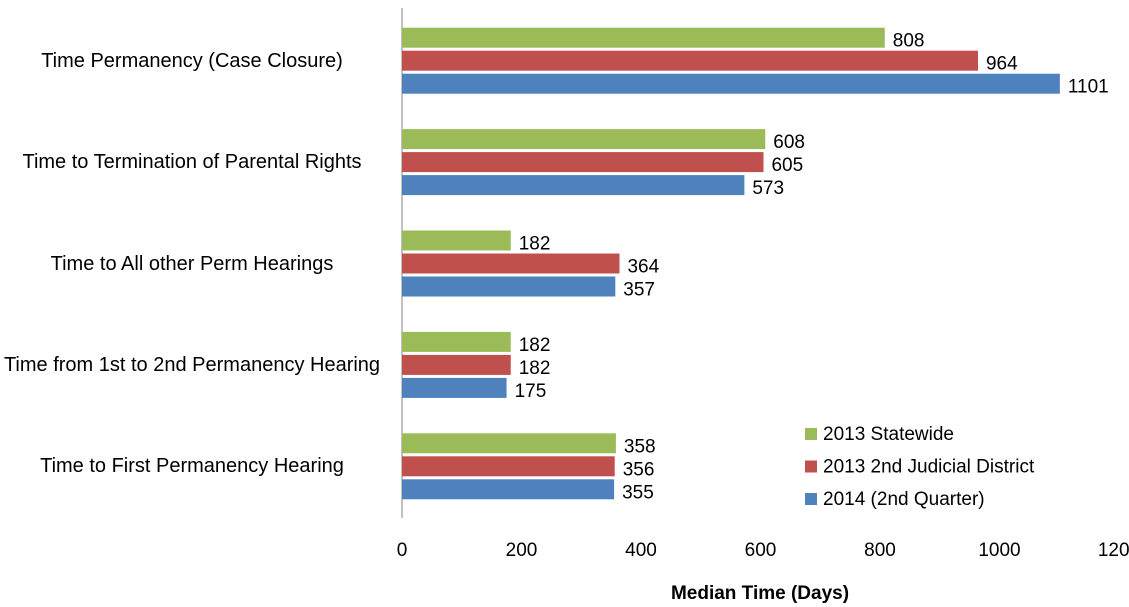 This screenshot has height=607, width=1129. Describe the element at coordinates (888, 434) in the screenshot. I see `legend-label: 2013 Statewide` at that location.